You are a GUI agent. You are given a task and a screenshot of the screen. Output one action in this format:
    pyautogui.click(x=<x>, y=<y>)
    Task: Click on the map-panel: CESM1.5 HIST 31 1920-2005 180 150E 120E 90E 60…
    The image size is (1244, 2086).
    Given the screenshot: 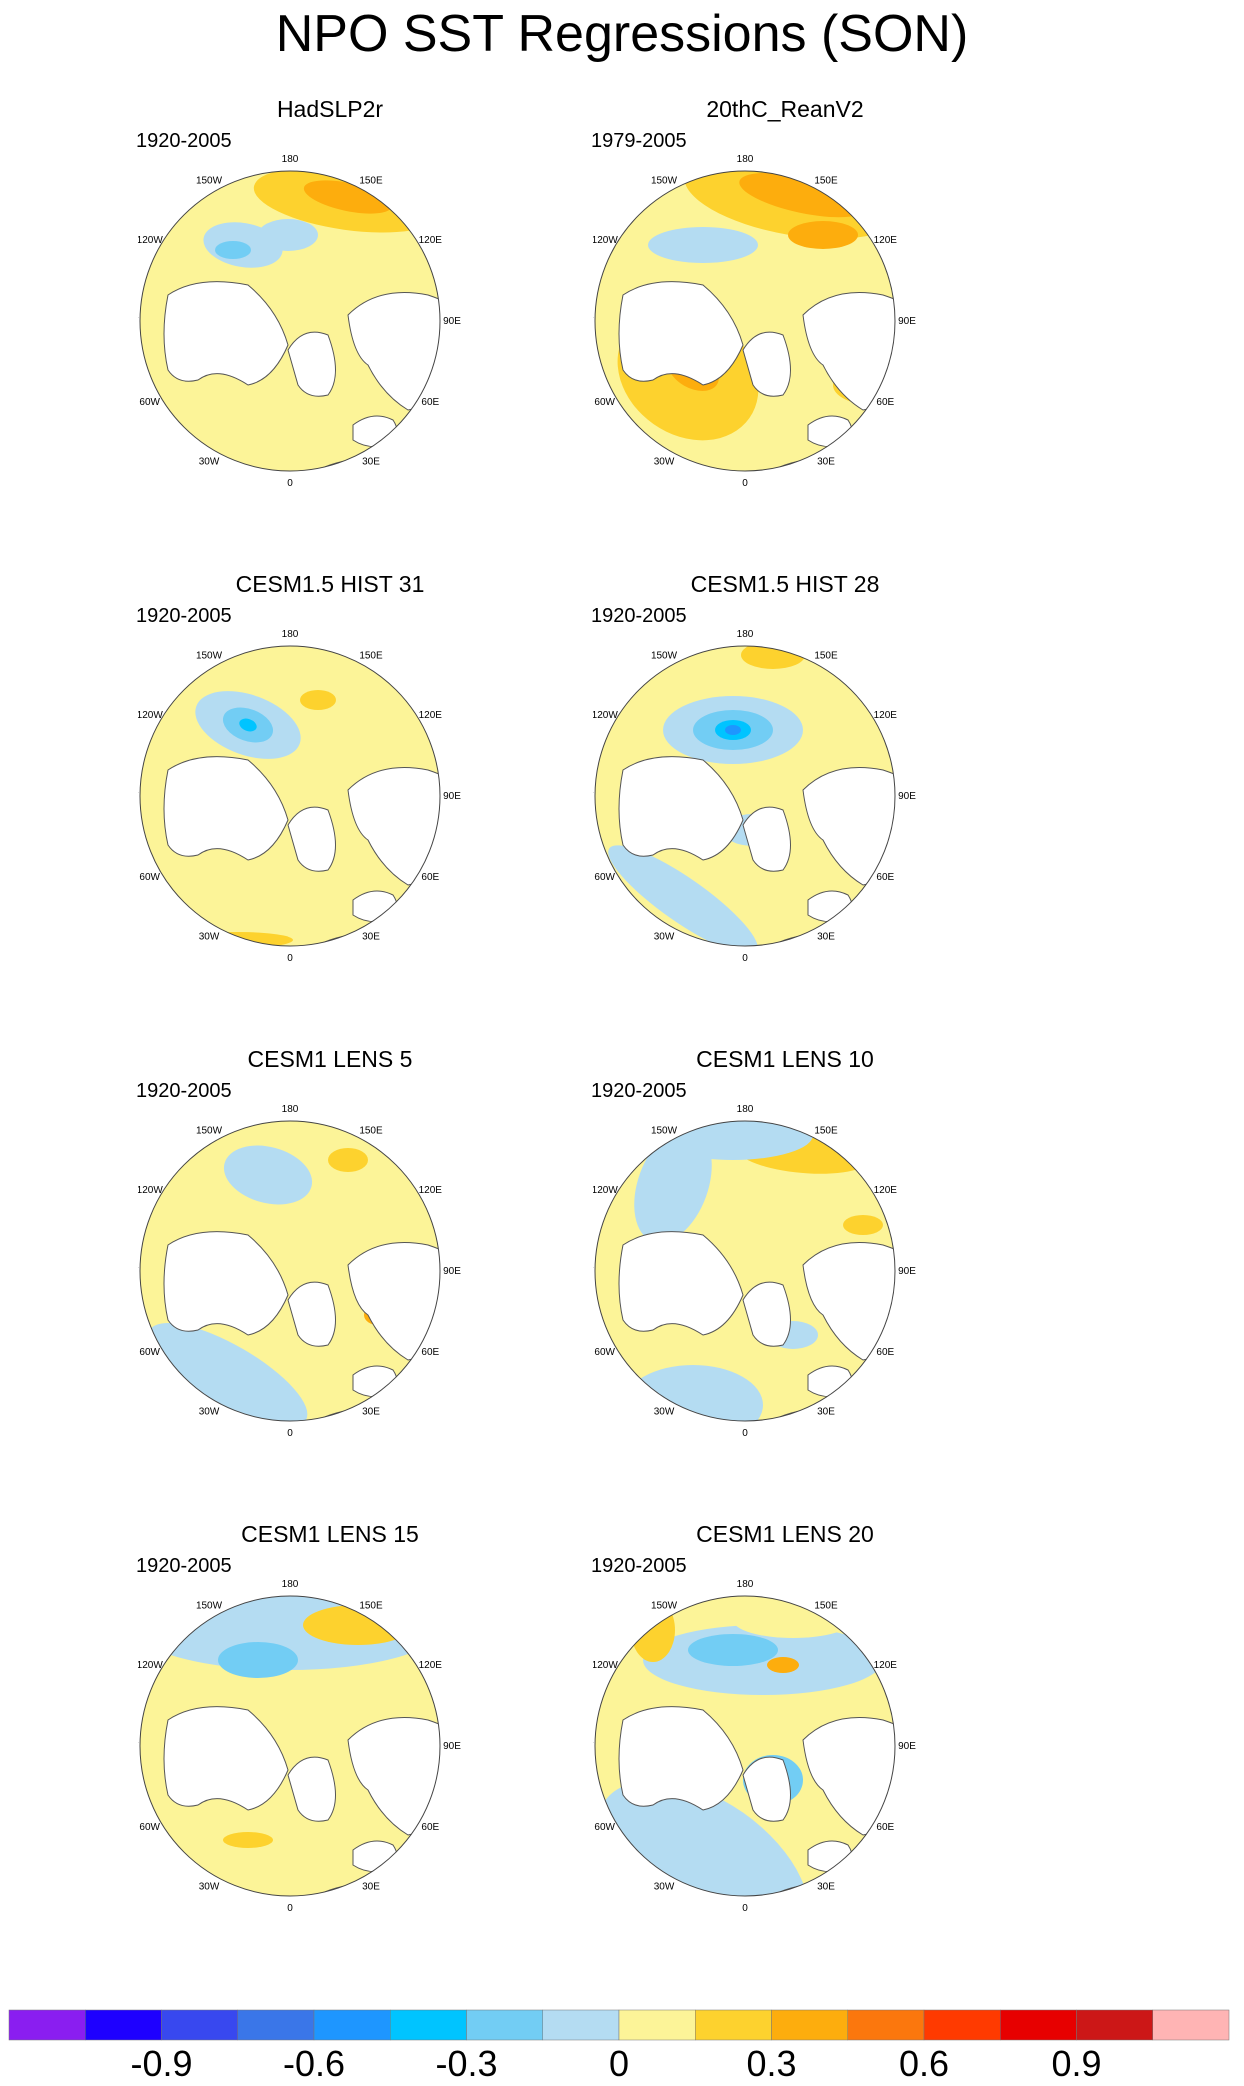 What is the action you would take?
    pyautogui.click(x=330, y=790)
    